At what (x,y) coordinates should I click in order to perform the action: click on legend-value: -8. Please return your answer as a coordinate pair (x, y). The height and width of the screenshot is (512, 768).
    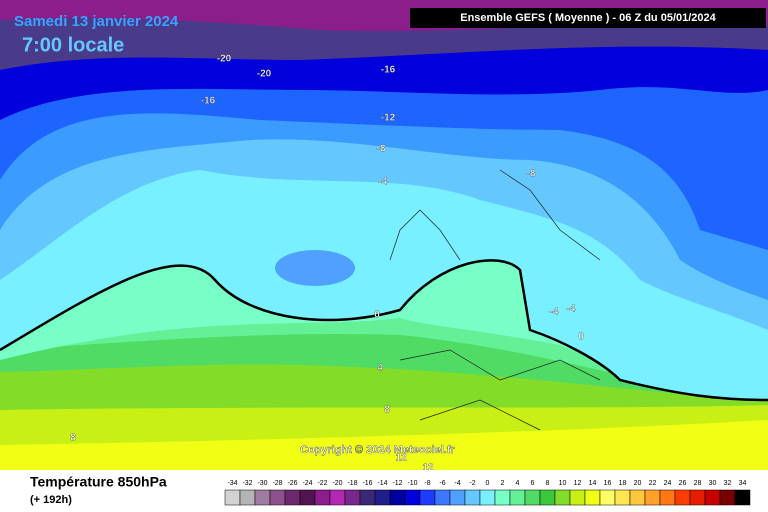
    Looking at the image, I should click on (427, 483).